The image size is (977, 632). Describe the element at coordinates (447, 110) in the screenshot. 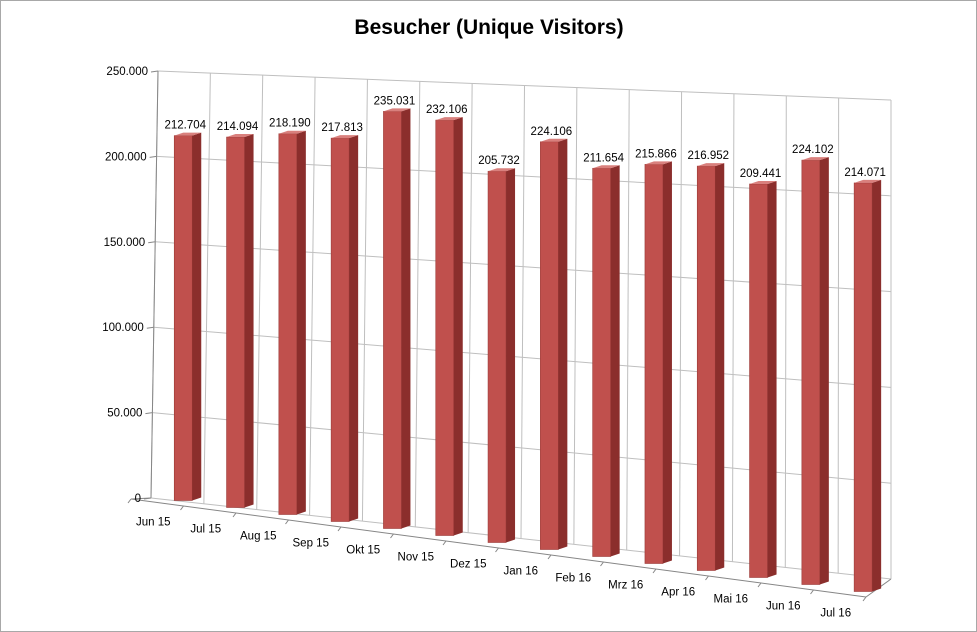

I see `data-label: 232.106` at that location.